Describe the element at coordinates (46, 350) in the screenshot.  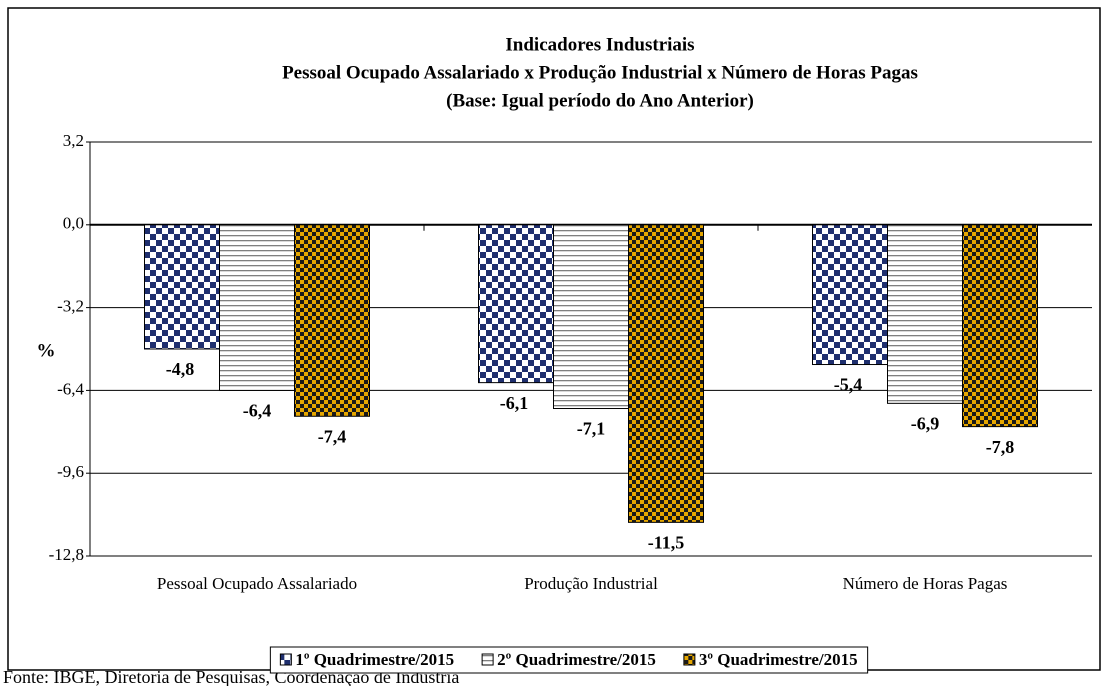
I see `y-axis-label: %` at that location.